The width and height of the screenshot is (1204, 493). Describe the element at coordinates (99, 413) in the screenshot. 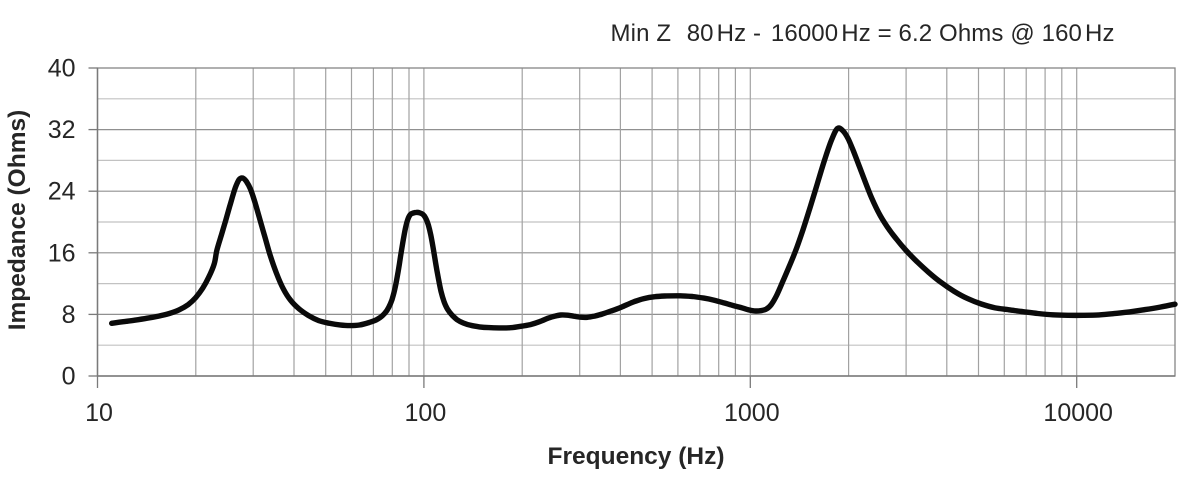

I see `svg-text: 10` at that location.